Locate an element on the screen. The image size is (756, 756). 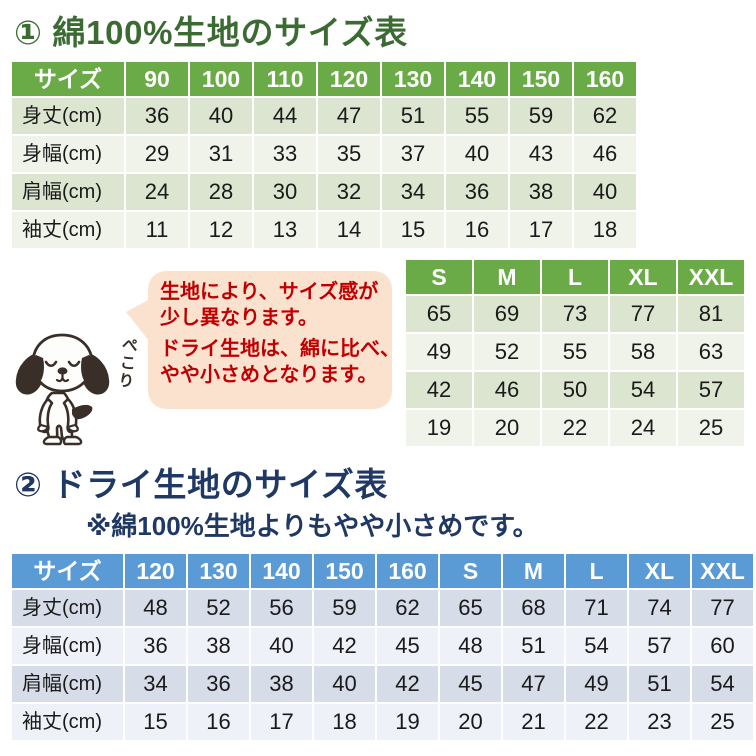
table-row: 65 69 73 77 81 is located at coordinates (575, 314).